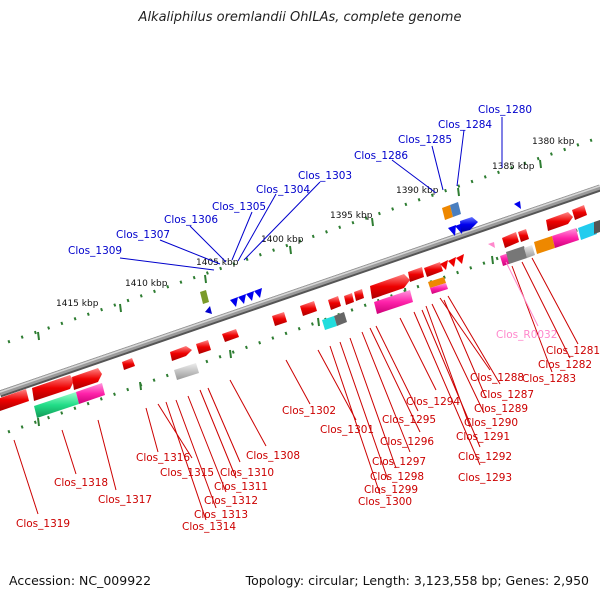  I want to click on gene-label: Clos_1319, so click(43, 524).